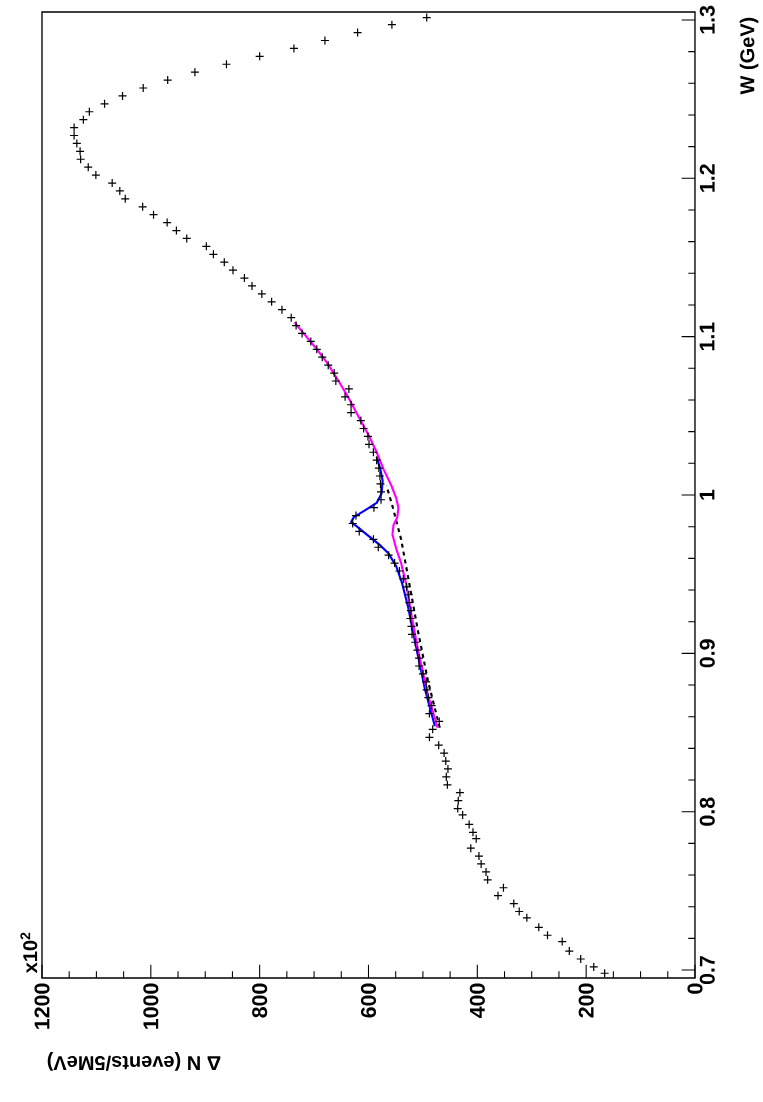 This screenshot has width=763, height=1102. Describe the element at coordinates (707, 336) in the screenshot. I see `y-tick-label: 1.1` at that location.